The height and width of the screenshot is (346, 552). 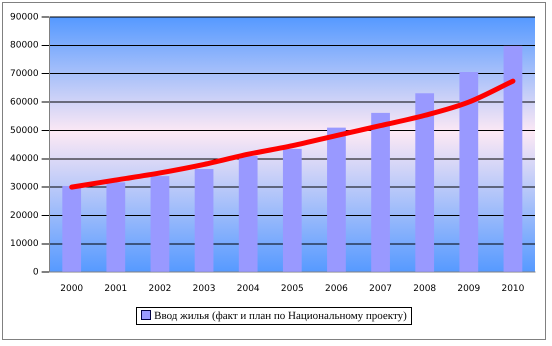 What do you see at coordinates (248, 289) in the screenshot?
I see `x-tick-label: 2004` at bounding box center [248, 289].